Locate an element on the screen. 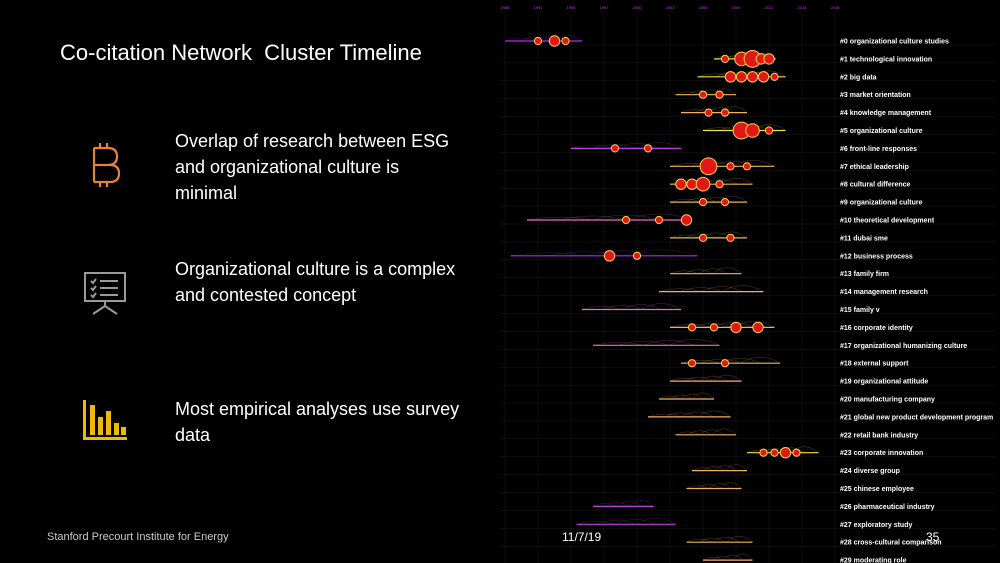  year-tick-label: 1991 is located at coordinates (539, 7).